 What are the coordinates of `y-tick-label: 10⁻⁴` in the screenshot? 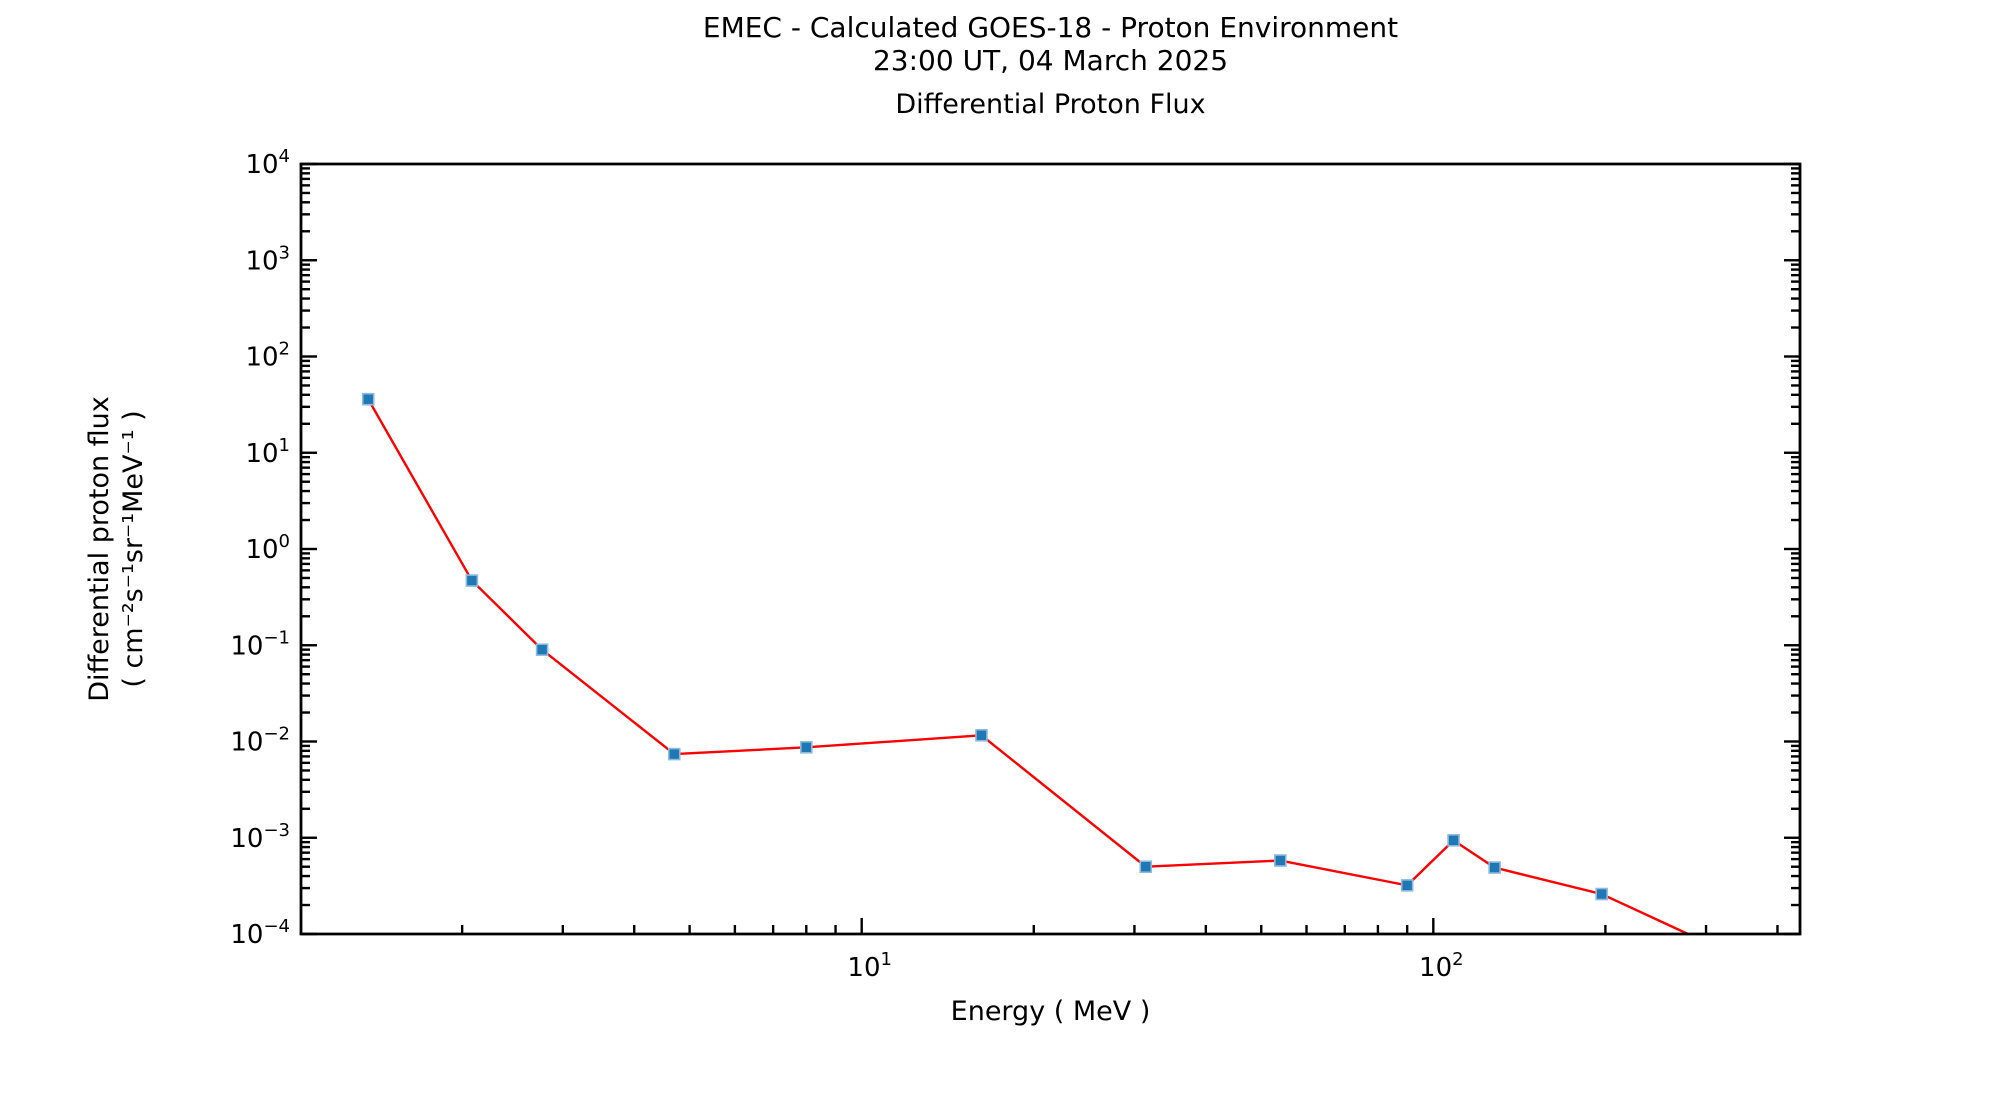 It's located at (260, 933).